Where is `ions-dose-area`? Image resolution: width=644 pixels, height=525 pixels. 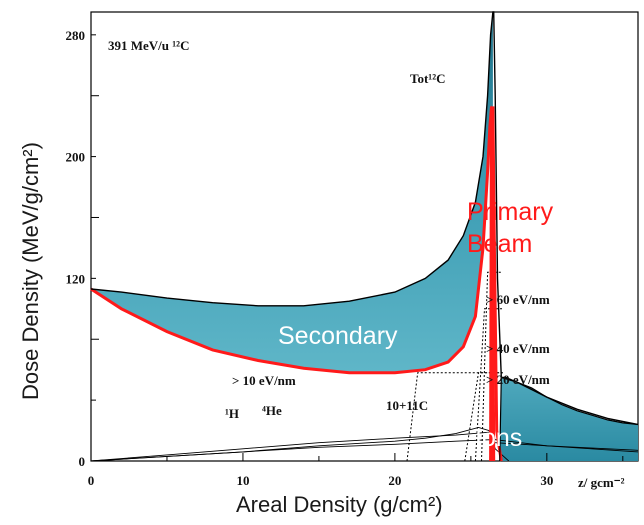 ions-dose-area is located at coordinates (568, 419).